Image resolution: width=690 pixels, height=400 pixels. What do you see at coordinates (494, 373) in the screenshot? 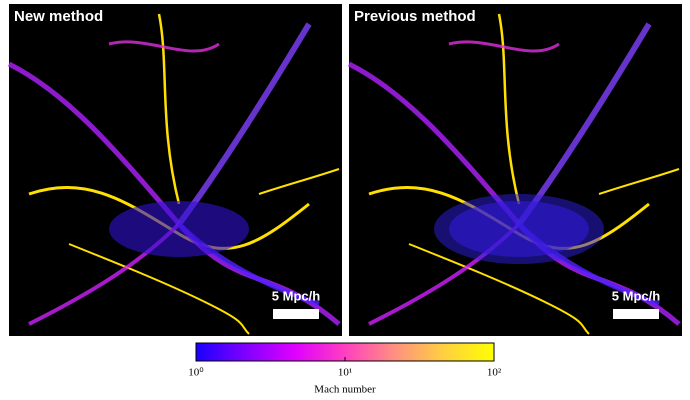
I see `tick-label: 10²` at bounding box center [494, 373].